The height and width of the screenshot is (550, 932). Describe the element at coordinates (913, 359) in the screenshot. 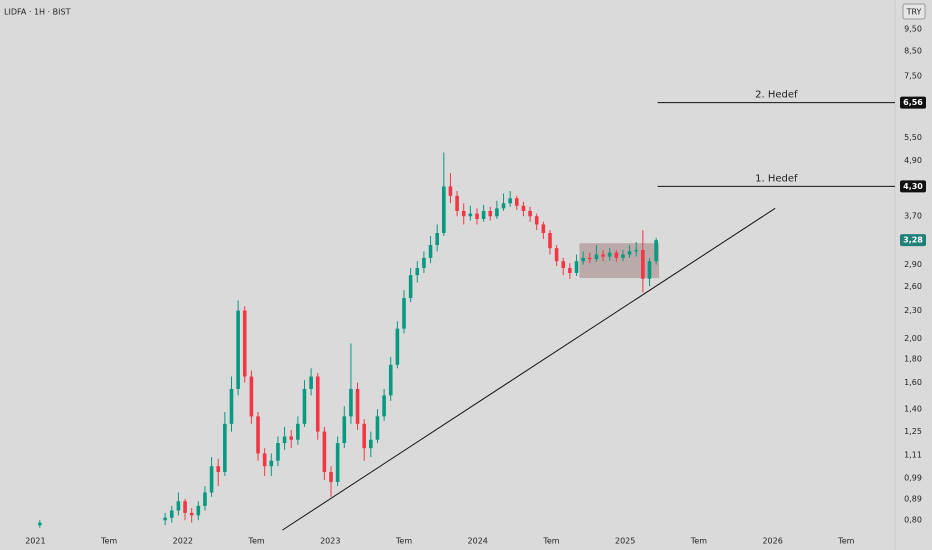

I see `y-tick-label: 1,80` at that location.